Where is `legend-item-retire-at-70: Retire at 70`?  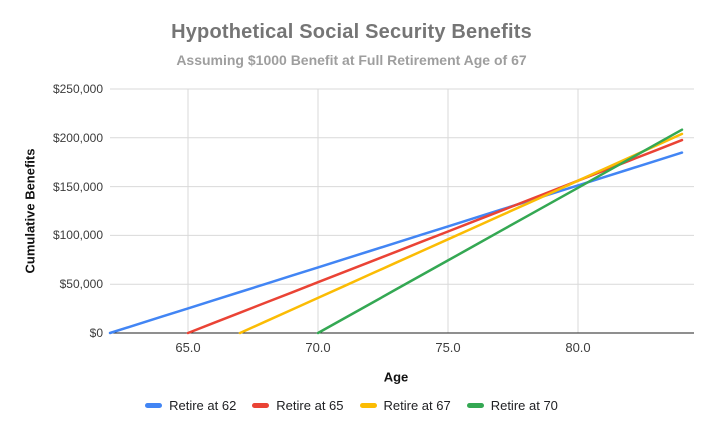
legend-item-retire-at-70: Retire at 70 is located at coordinates (512, 405).